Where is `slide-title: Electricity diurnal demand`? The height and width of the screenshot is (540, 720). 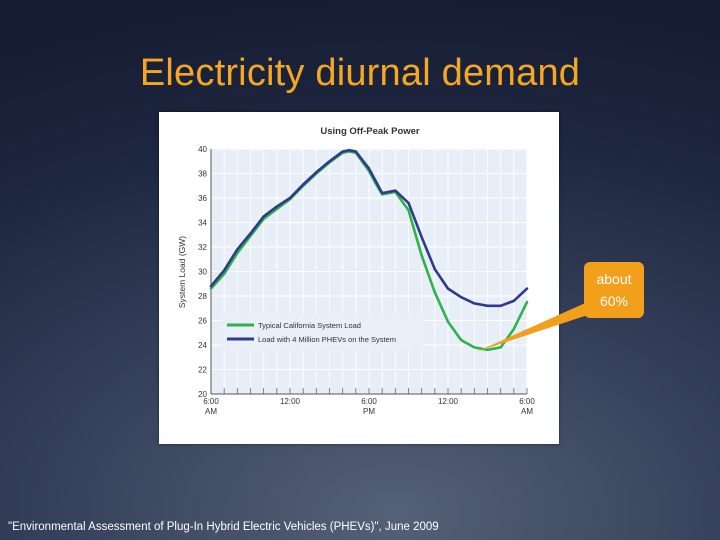 slide-title: Electricity diurnal demand is located at coordinates (360, 73).